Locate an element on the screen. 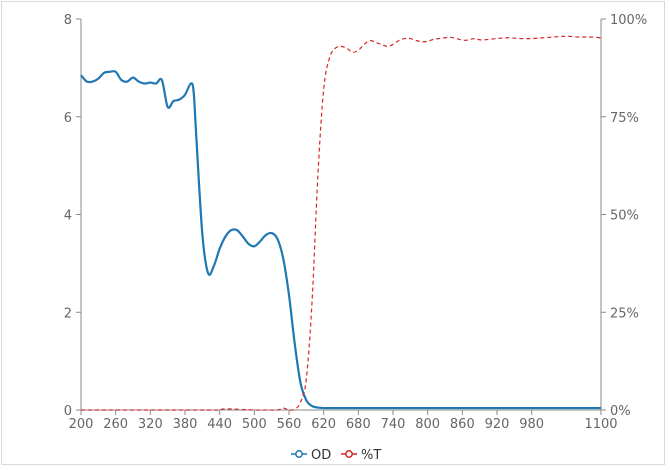 This screenshot has width=670, height=470. x-tick-label: 380 is located at coordinates (185, 424).